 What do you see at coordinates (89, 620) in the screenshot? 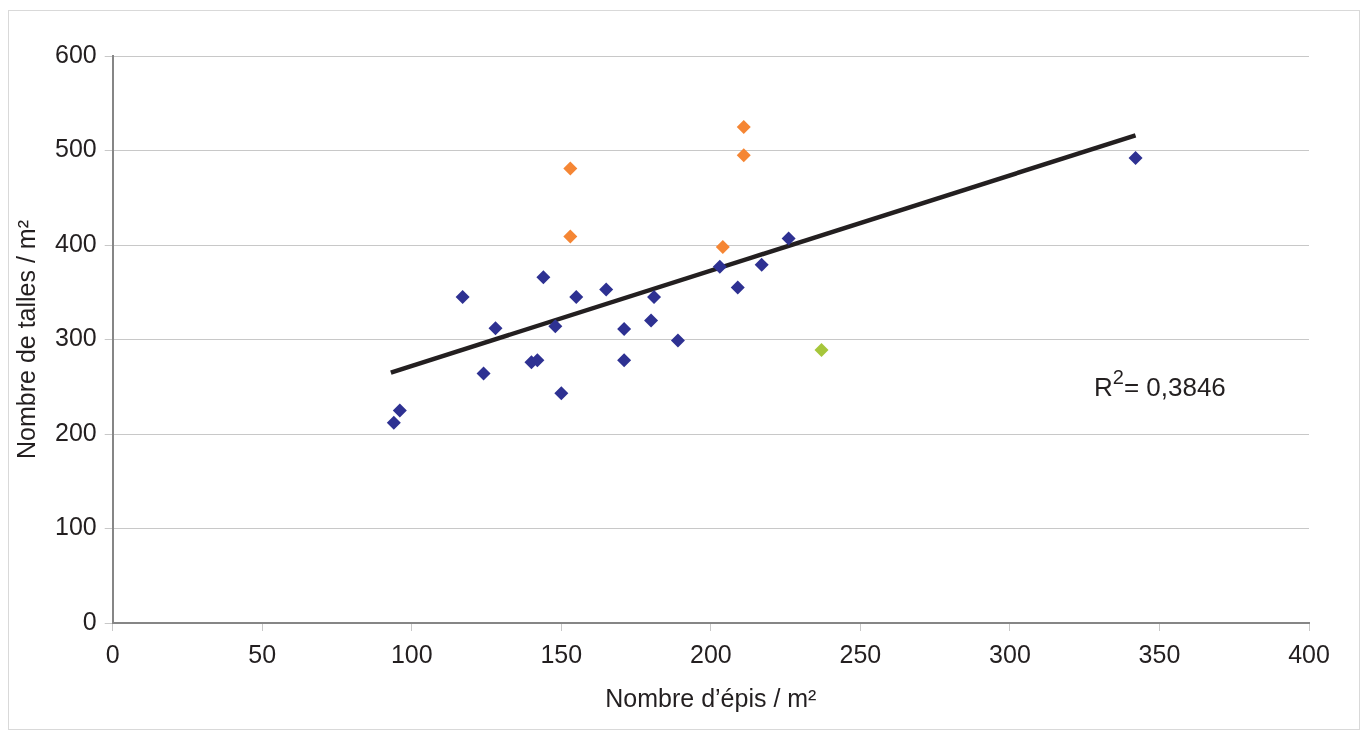
I see `y-tick-label: 0` at bounding box center [89, 620].